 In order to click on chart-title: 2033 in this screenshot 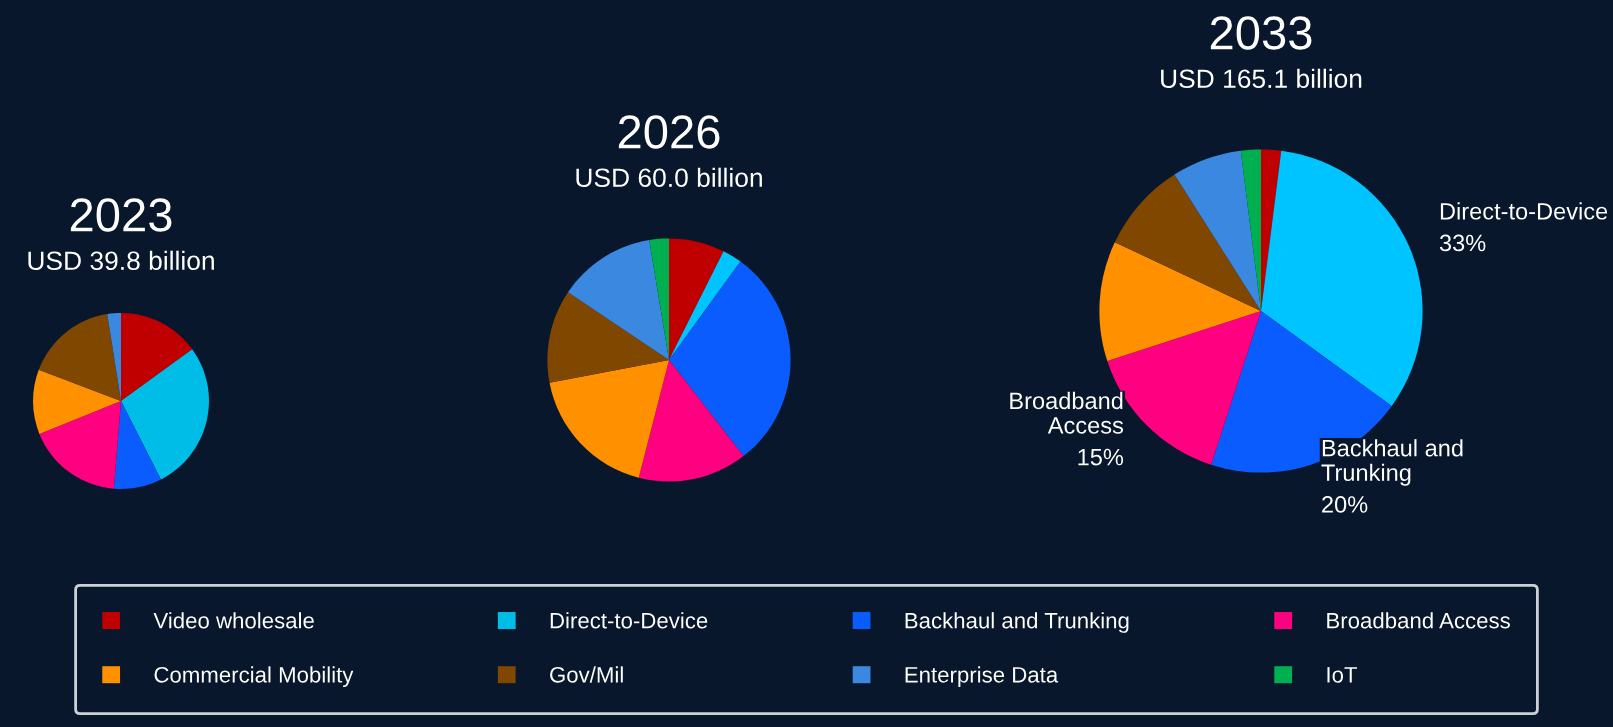, I will do `click(1261, 33)`.